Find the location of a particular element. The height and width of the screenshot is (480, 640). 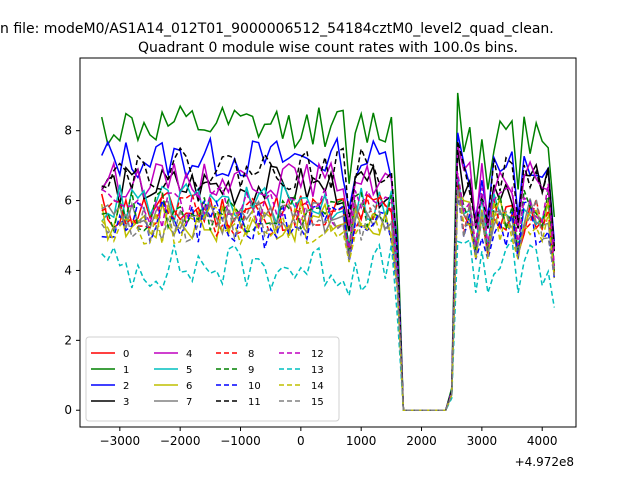

y-tick-label: 4 is located at coordinates (68, 270).